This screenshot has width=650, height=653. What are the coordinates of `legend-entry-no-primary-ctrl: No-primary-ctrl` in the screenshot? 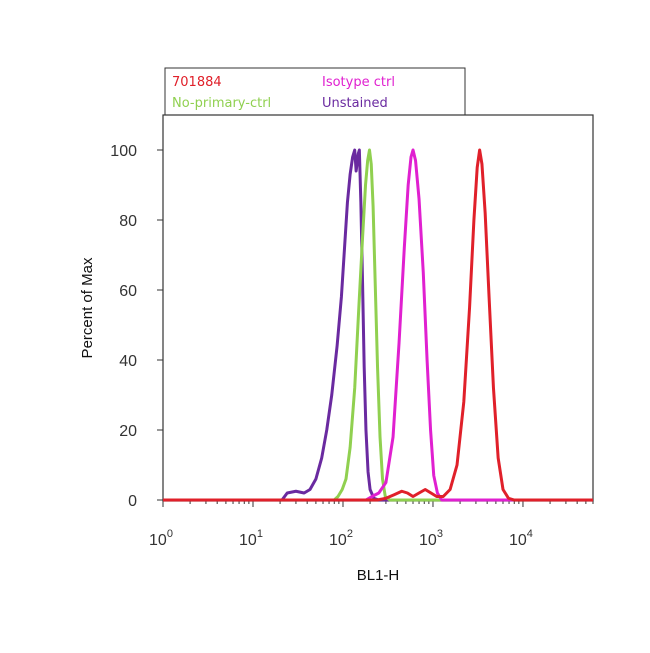 It's located at (221, 103).